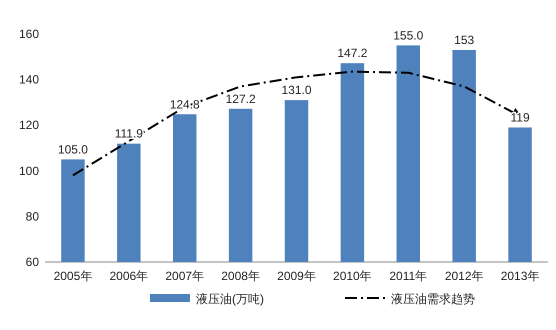  I want to click on data-label: 153, so click(464, 39).